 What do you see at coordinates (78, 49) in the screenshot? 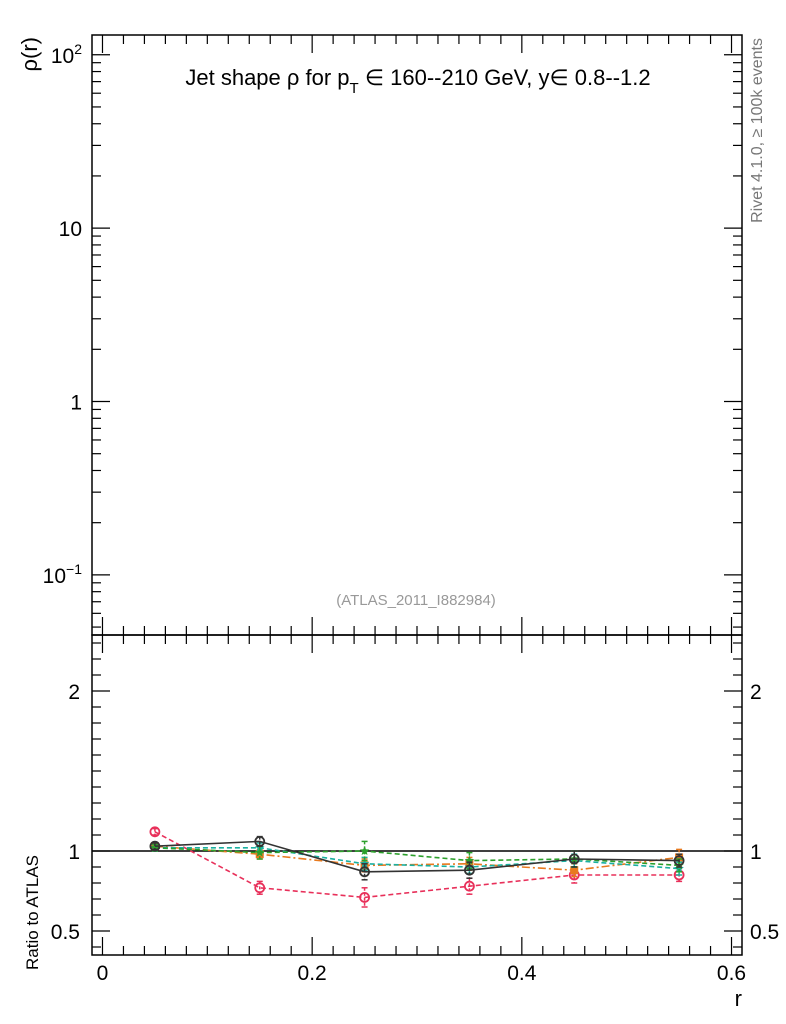
I see `main-y-tick-label-exponent: 2` at bounding box center [78, 49].